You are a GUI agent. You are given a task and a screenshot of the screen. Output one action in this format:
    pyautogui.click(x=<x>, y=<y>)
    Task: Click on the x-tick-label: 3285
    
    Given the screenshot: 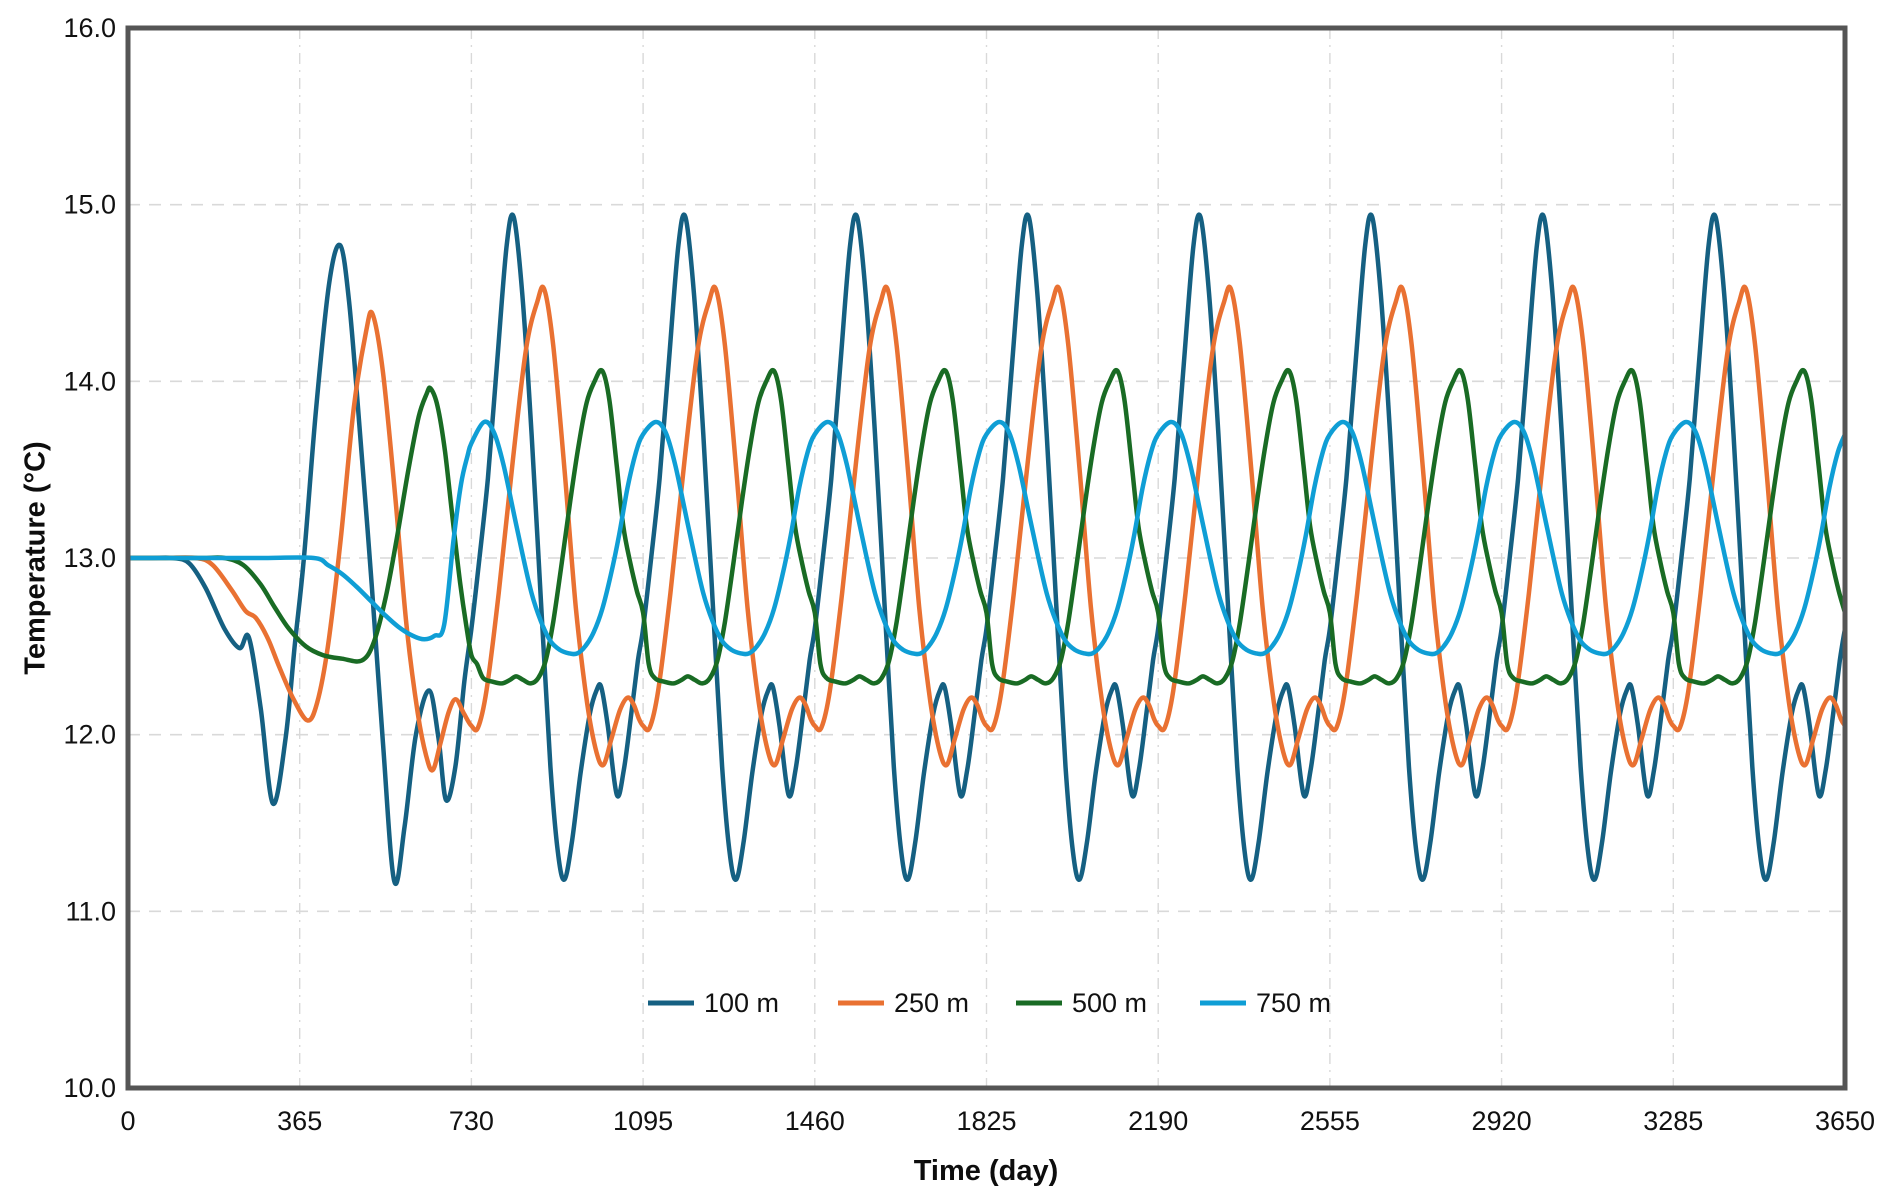 What is the action you would take?
    pyautogui.click(x=1673, y=1121)
    